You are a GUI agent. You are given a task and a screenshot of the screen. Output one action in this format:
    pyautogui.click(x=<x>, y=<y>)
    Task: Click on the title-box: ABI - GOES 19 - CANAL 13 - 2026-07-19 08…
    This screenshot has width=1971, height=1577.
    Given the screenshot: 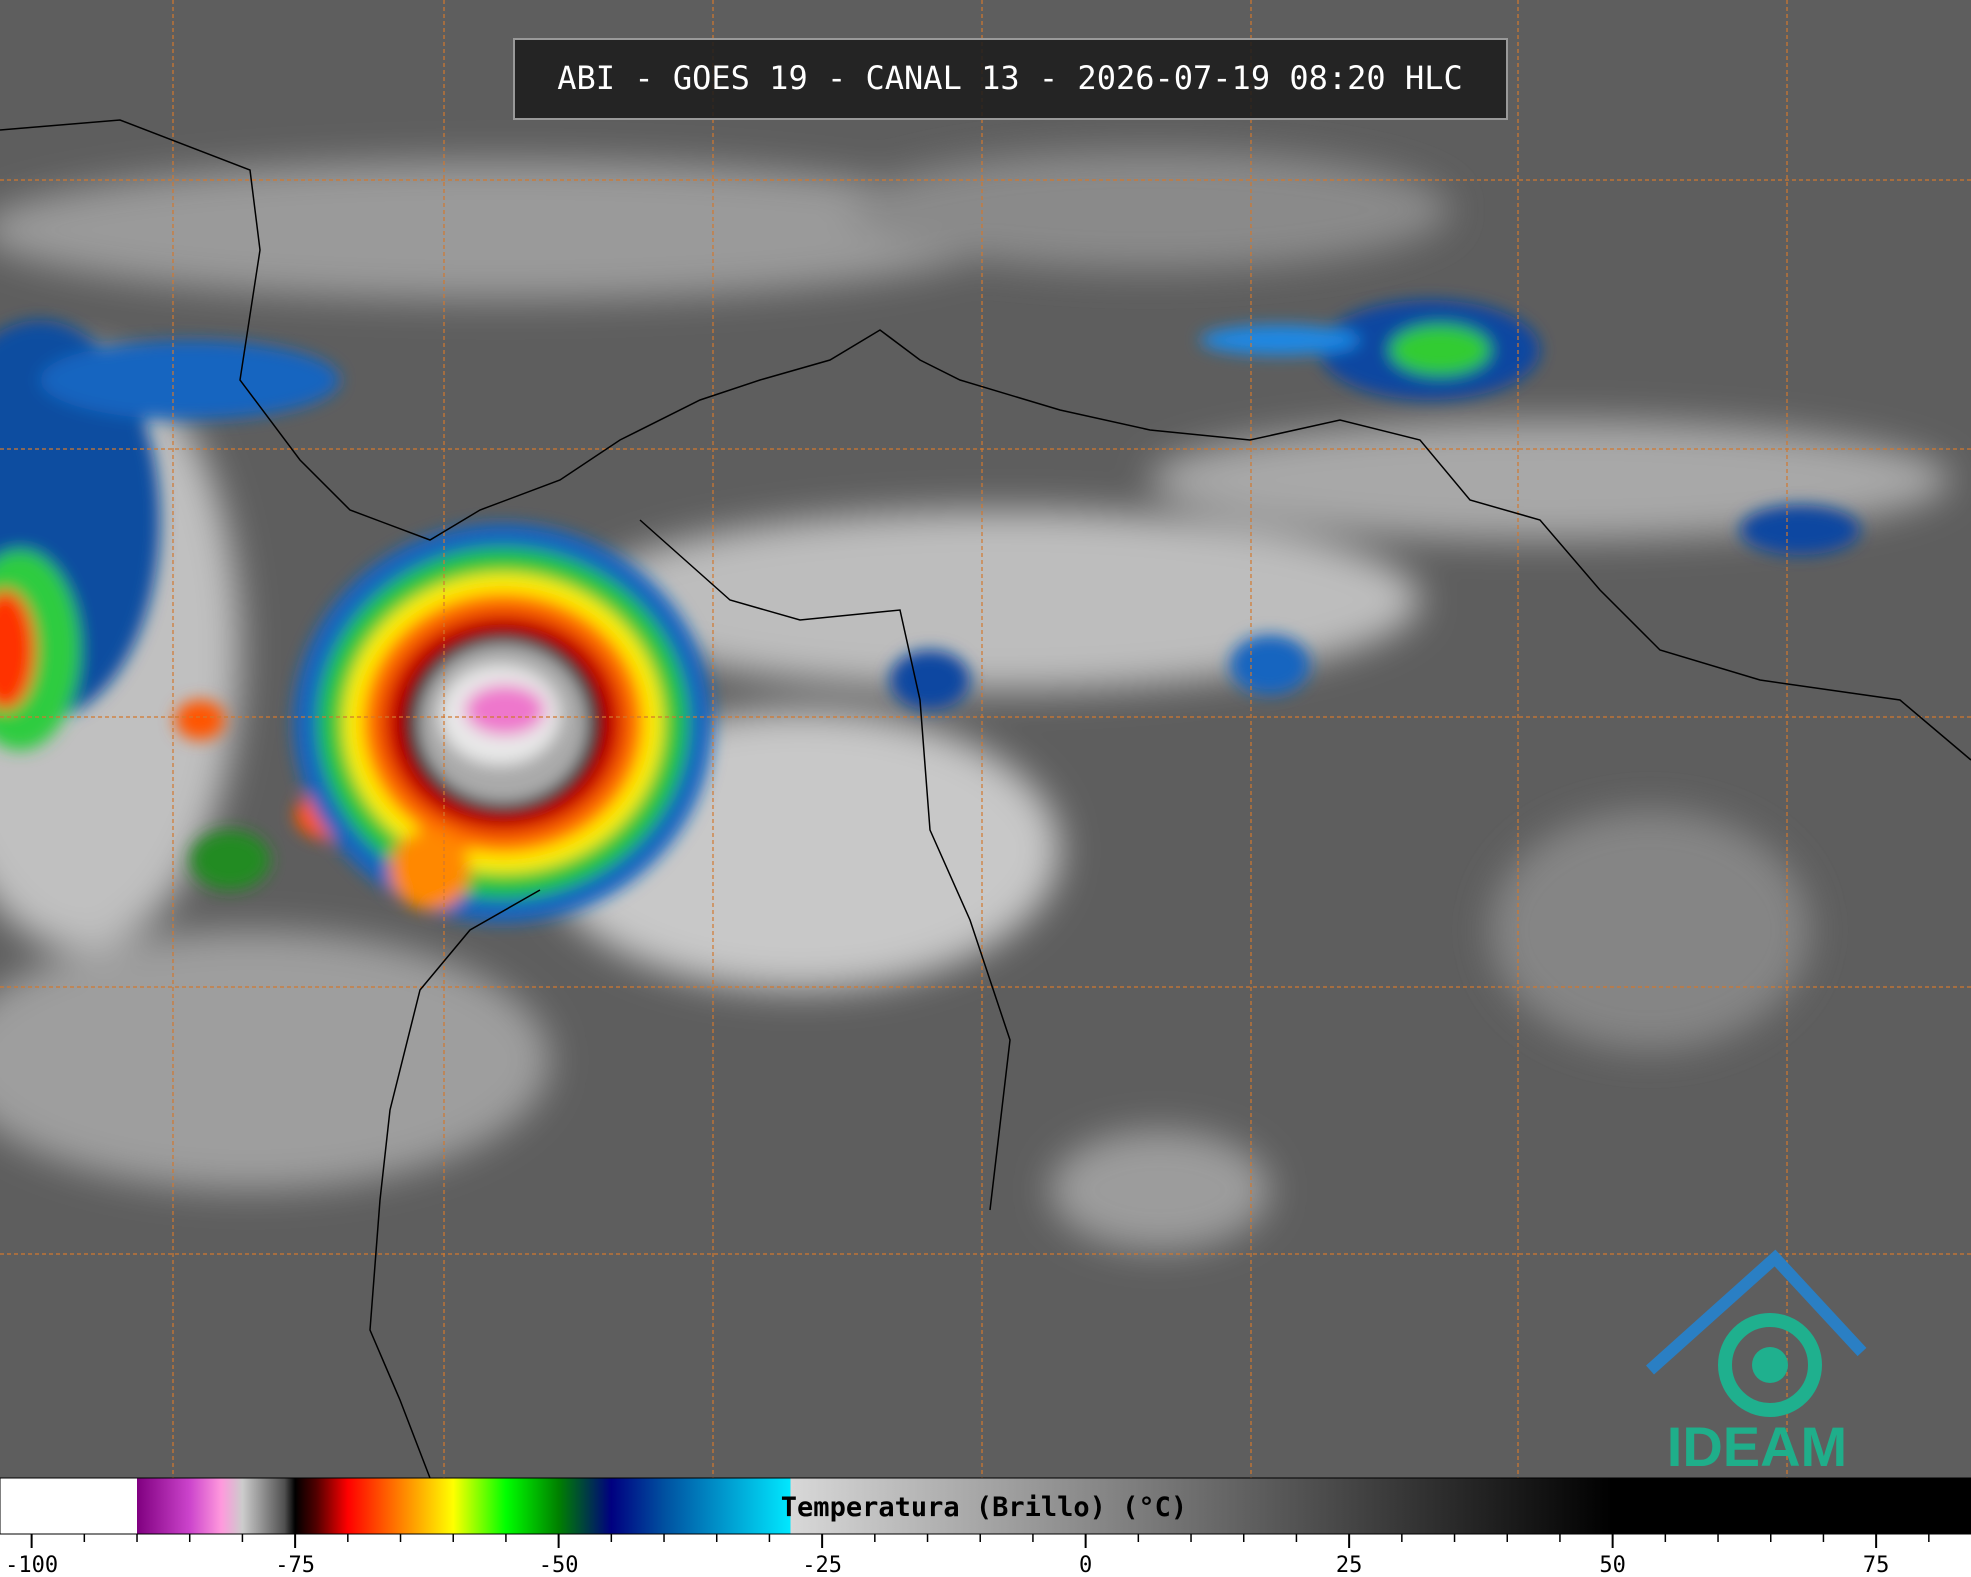 What is the action you would take?
    pyautogui.click(x=1010, y=79)
    